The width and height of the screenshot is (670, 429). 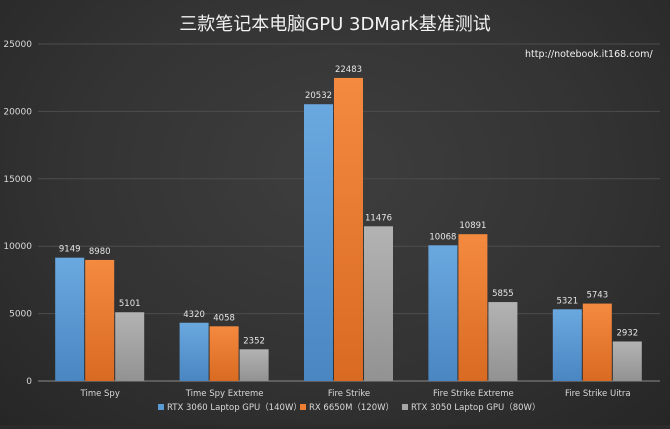 What do you see at coordinates (254, 341) in the screenshot?
I see `data-label: 2352` at bounding box center [254, 341].